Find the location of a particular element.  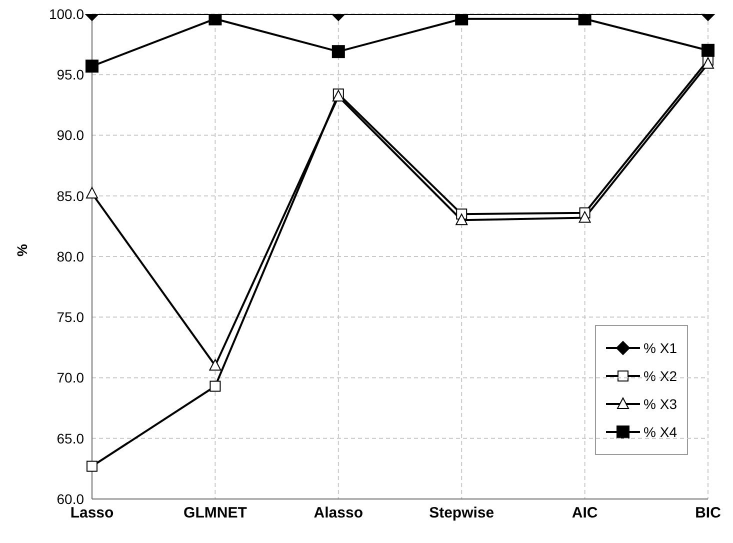

y-tick-label: 95.0 is located at coordinates (70, 74).